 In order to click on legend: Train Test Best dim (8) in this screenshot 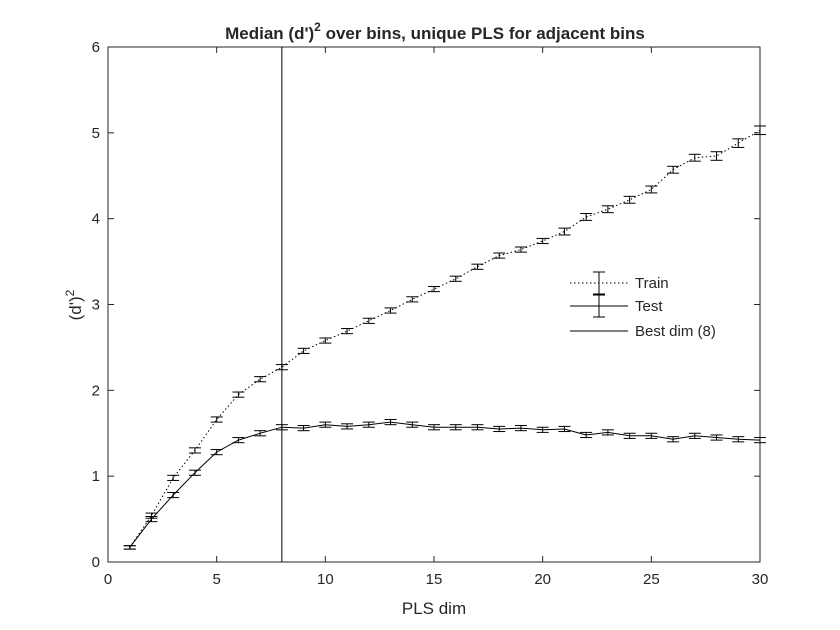, I will do `click(643, 305)`.